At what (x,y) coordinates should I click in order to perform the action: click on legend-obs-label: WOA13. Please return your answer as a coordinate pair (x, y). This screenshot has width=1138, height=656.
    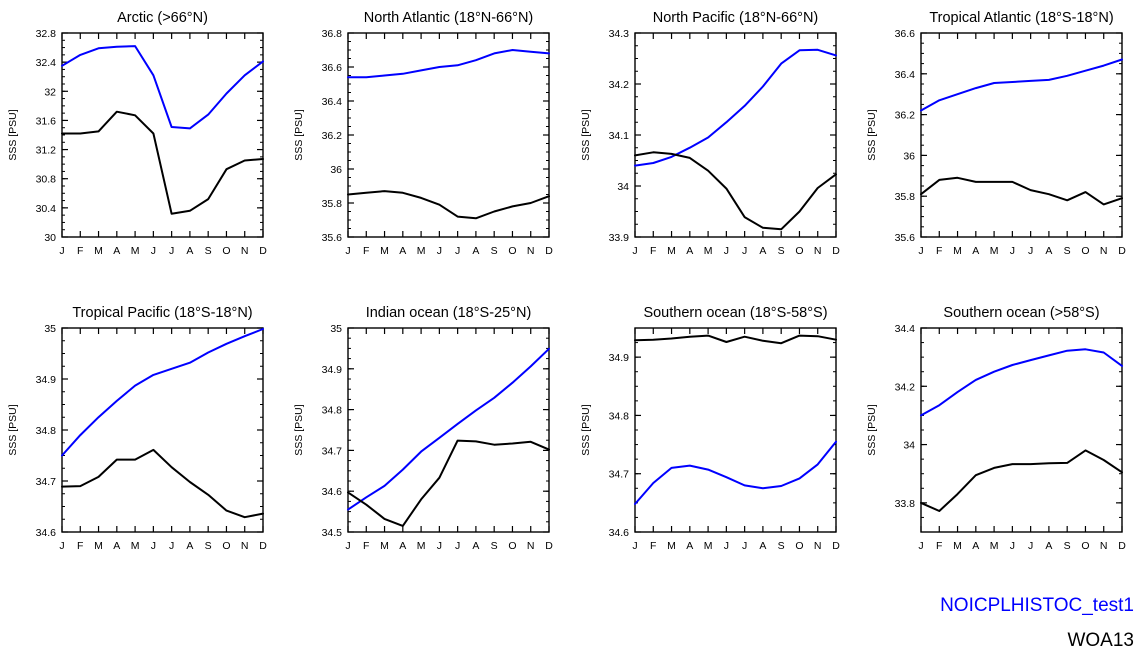
    Looking at the image, I should click on (1100, 640).